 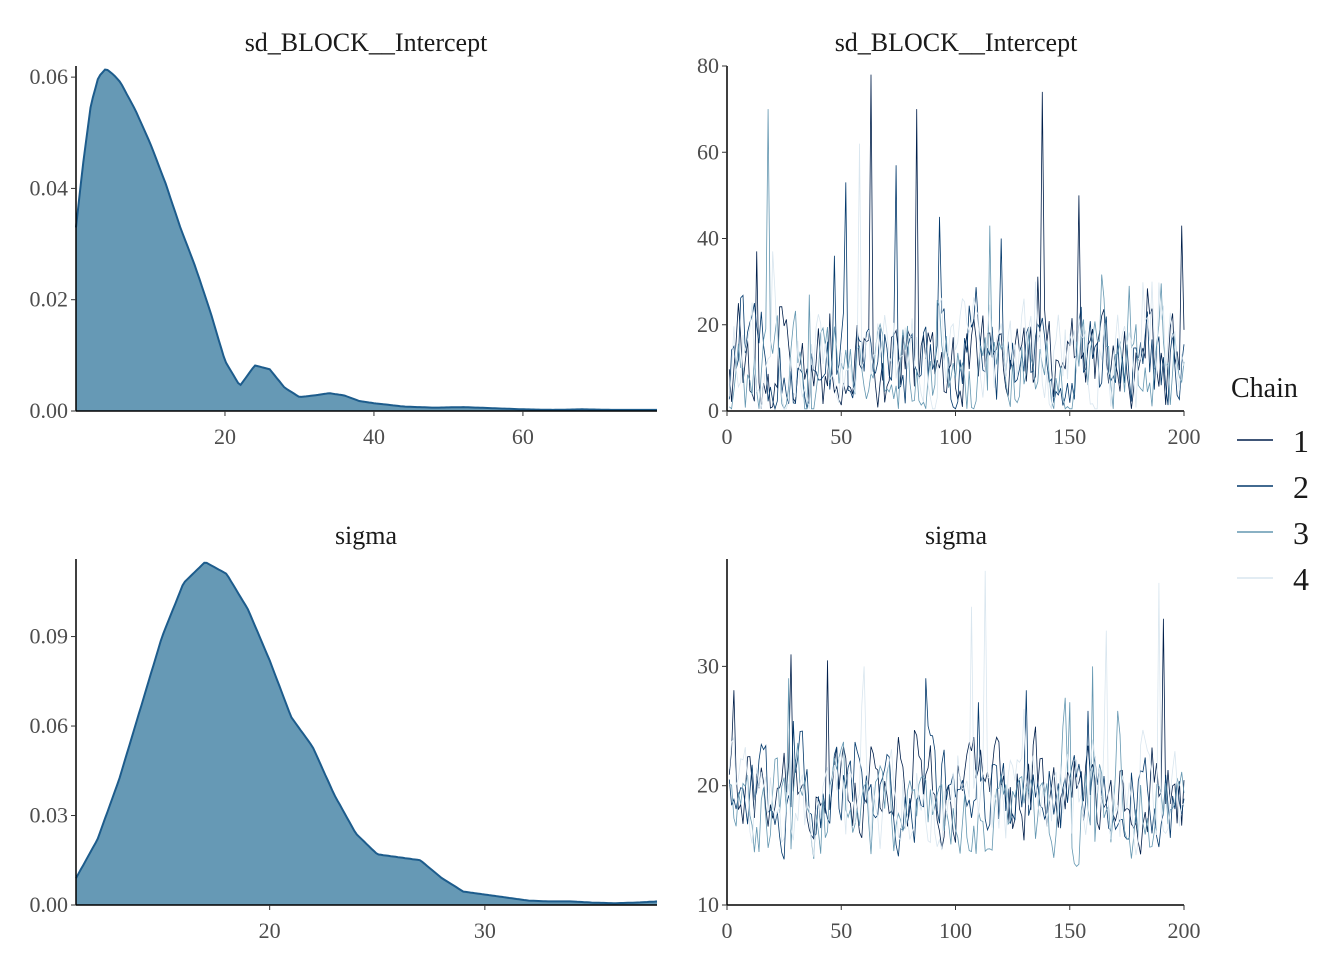 What do you see at coordinates (1301, 533) in the screenshot?
I see `legend-label-3: 3` at bounding box center [1301, 533].